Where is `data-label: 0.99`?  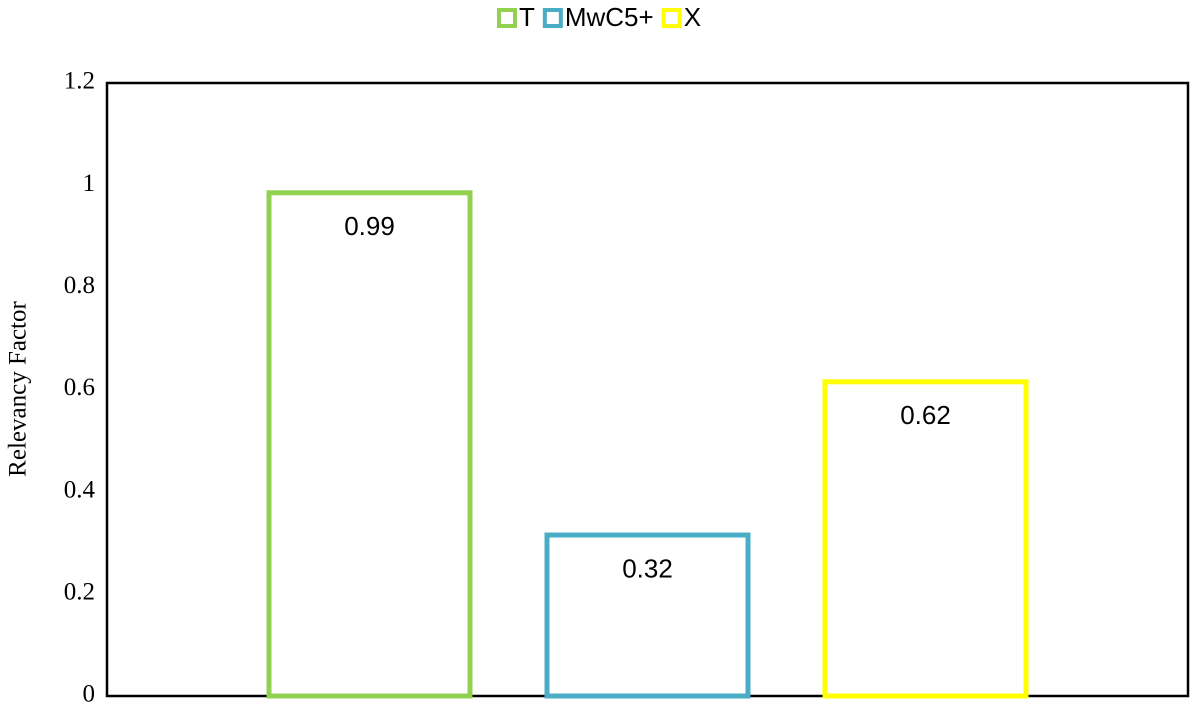
data-label: 0.99 is located at coordinates (369, 226).